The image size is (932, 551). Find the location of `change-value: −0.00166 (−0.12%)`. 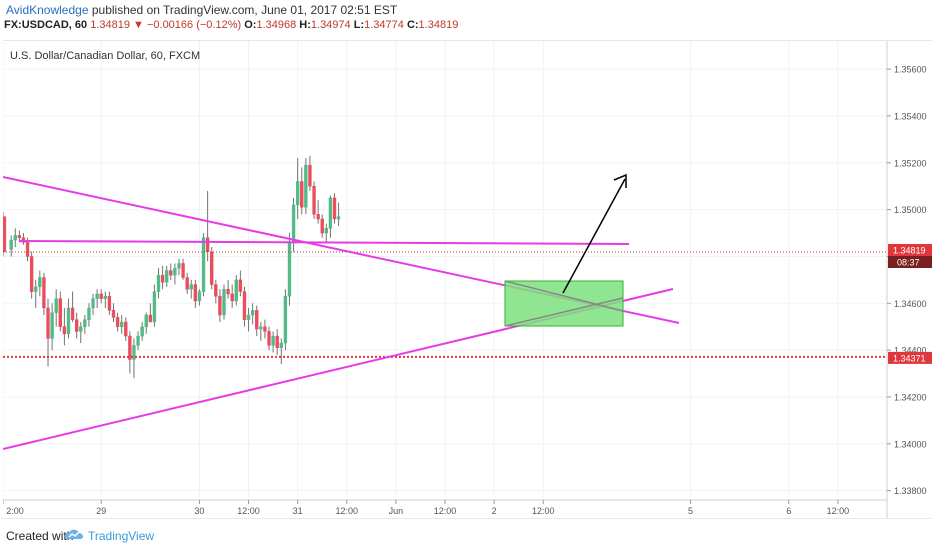

change-value: −0.00166 (−0.12%) is located at coordinates (194, 25).